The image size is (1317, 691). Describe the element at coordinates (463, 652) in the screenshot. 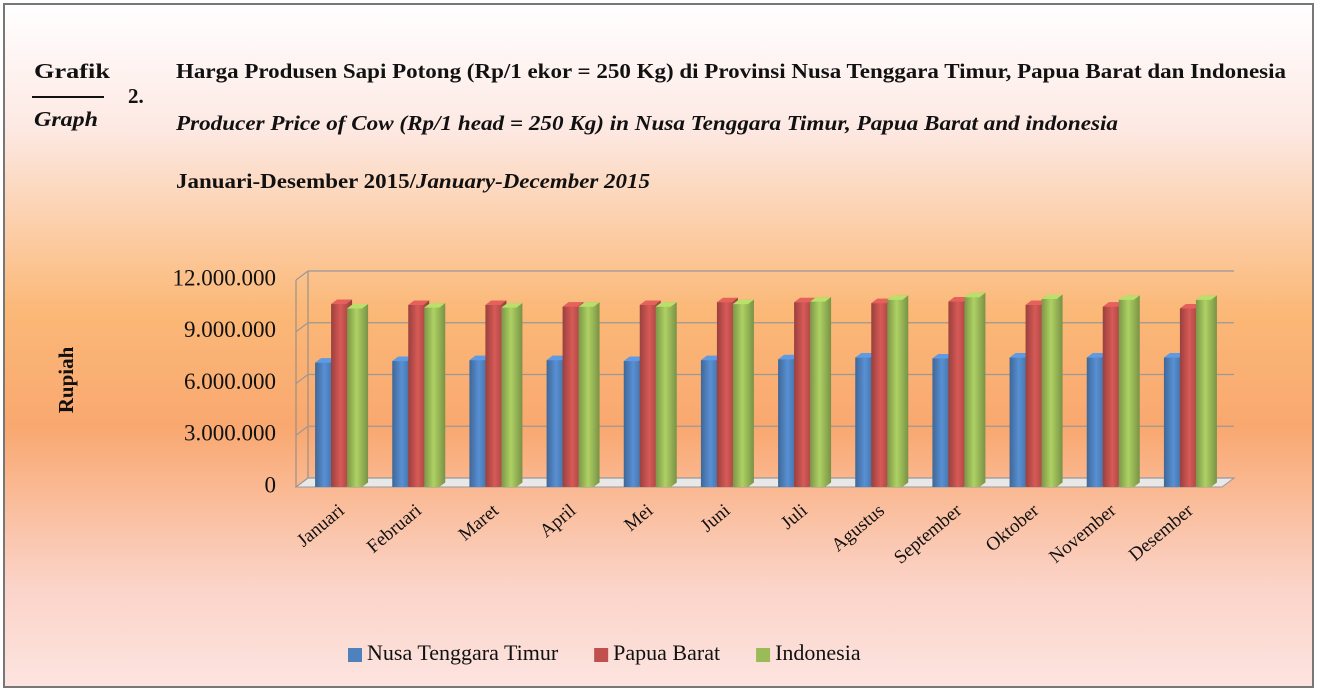

I see `legend-label: Nusa Tenggara Timur` at that location.